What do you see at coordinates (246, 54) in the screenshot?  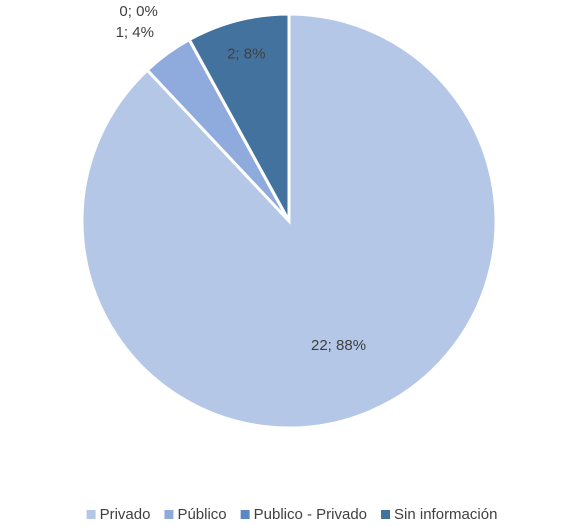 I see `data-label: 2; 8%` at bounding box center [246, 54].